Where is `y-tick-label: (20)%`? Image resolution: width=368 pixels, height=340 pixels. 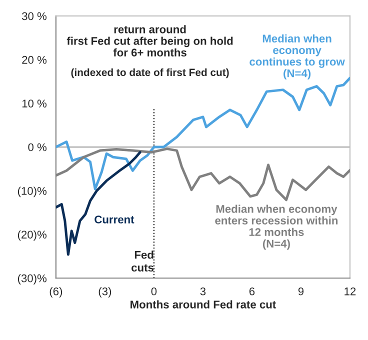
y-tick-label: (20)% is located at coordinates (32, 235).